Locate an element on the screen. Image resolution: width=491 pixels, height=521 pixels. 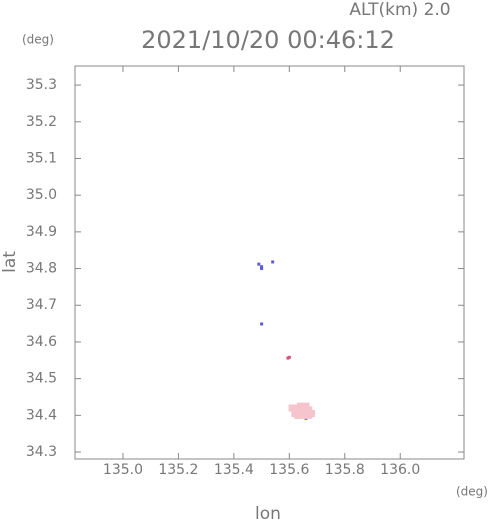
y-axis-label: lat is located at coordinates (10, 262).